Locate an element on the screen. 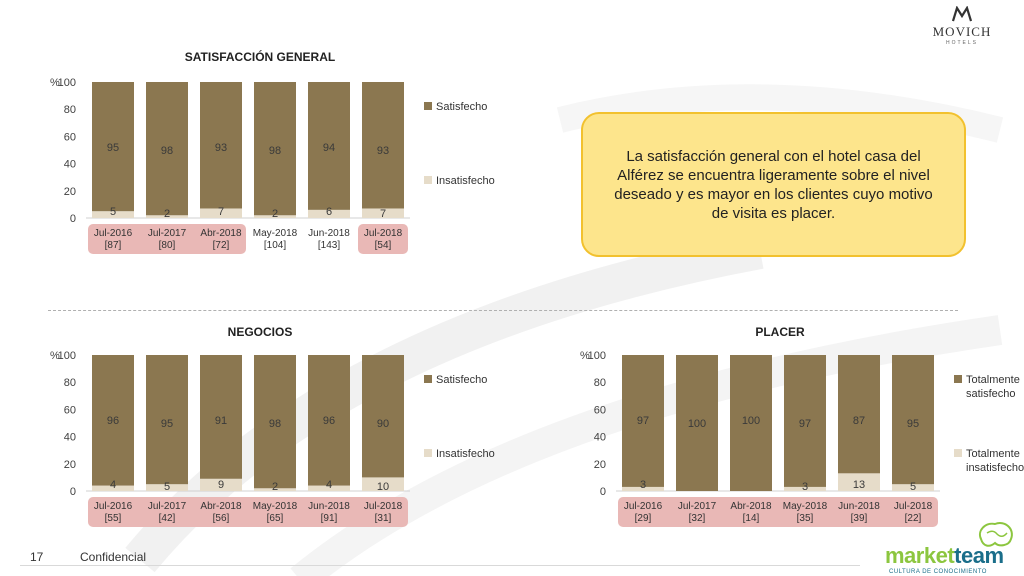  x-base-label: [65] is located at coordinates (275, 518).